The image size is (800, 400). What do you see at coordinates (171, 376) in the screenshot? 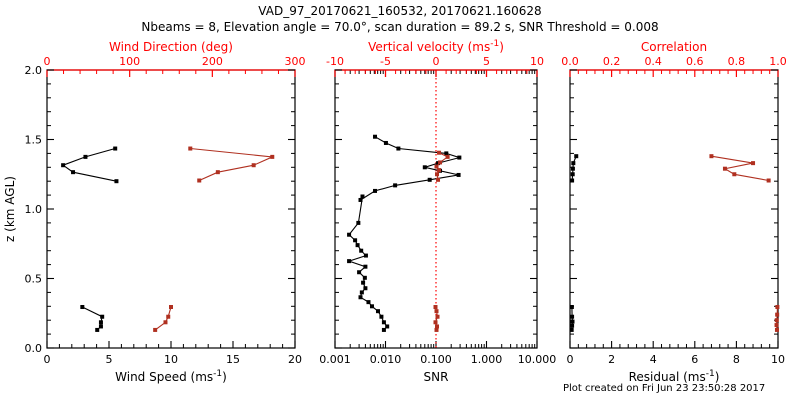
I see `x-axis-label: Wind Speed (ms-1)` at bounding box center [171, 376].